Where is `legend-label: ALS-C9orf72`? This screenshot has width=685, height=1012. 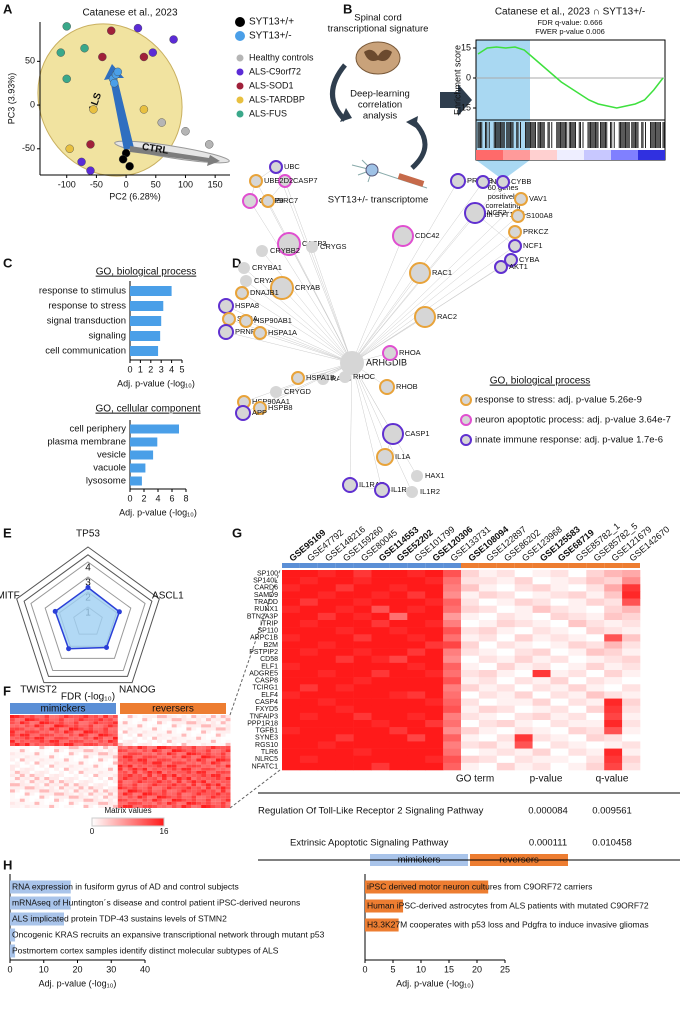
legend-label: ALS-C9orf72 is located at coordinates (275, 71).